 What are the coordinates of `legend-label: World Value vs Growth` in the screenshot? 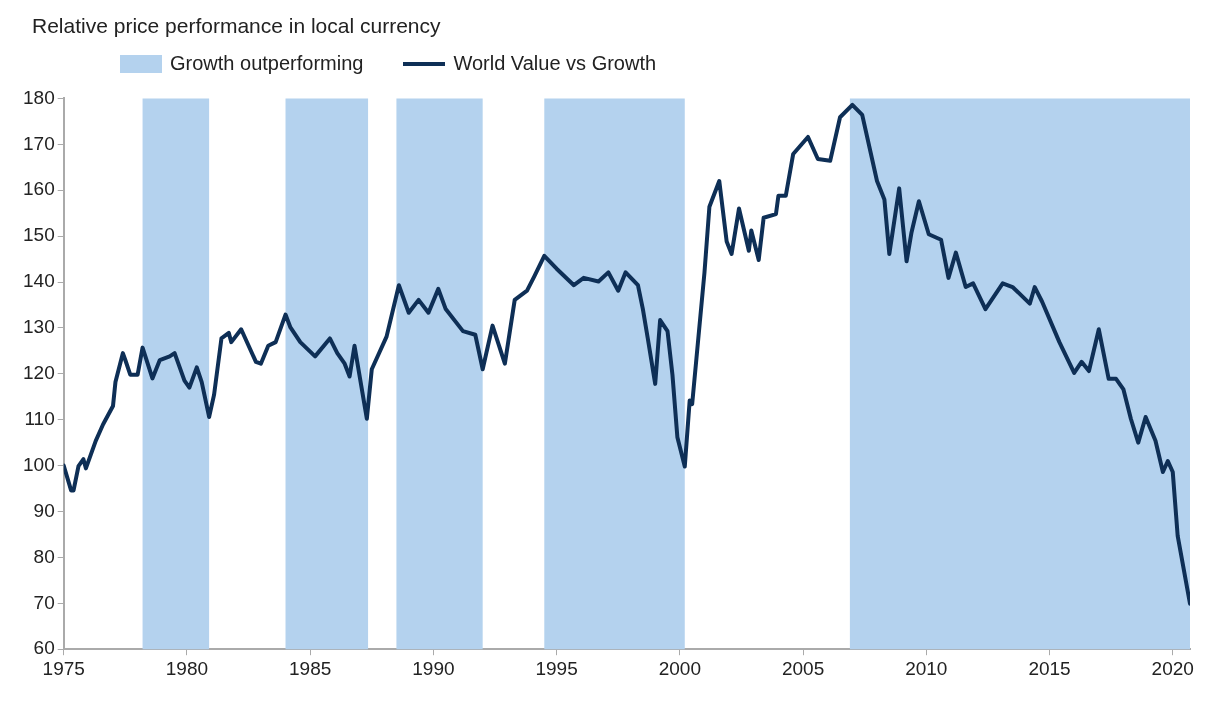 It's located at (555, 63).